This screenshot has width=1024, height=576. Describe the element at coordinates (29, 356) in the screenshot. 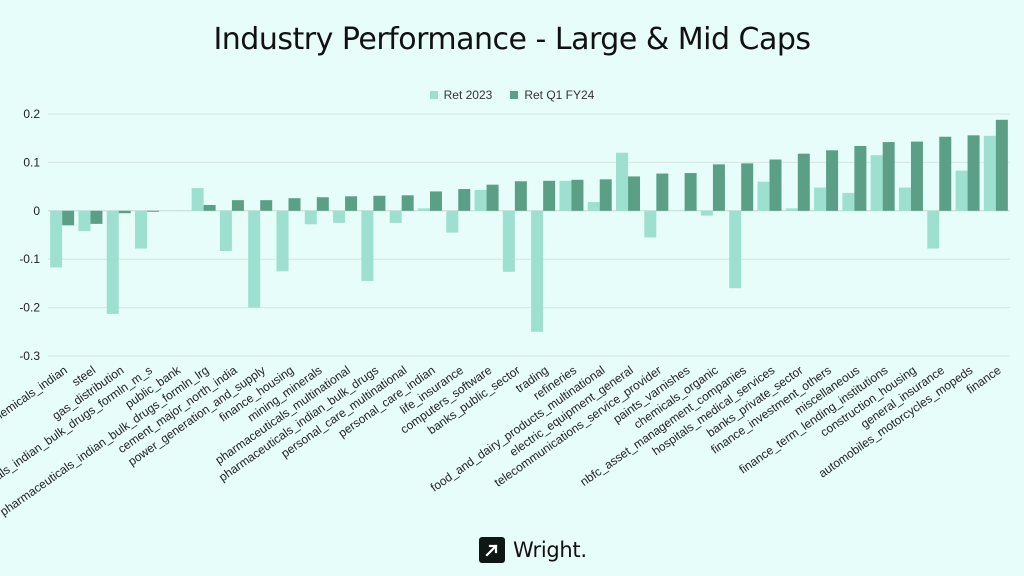

I see `y-tick-label: -0.3` at that location.